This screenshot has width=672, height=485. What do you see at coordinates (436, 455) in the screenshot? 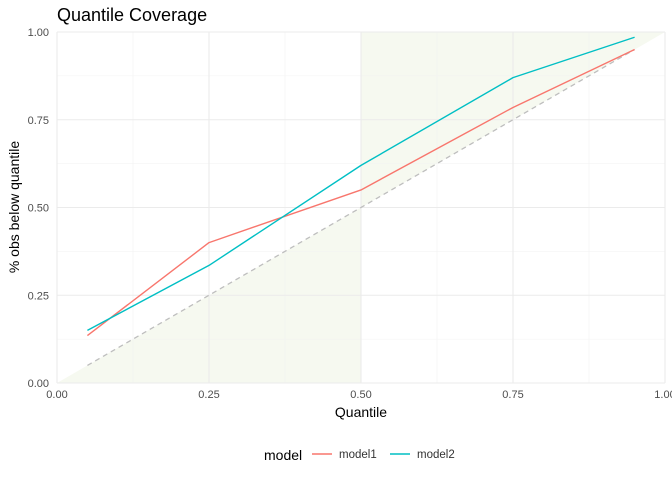
I see `legend-label-model2: model2` at bounding box center [436, 455].